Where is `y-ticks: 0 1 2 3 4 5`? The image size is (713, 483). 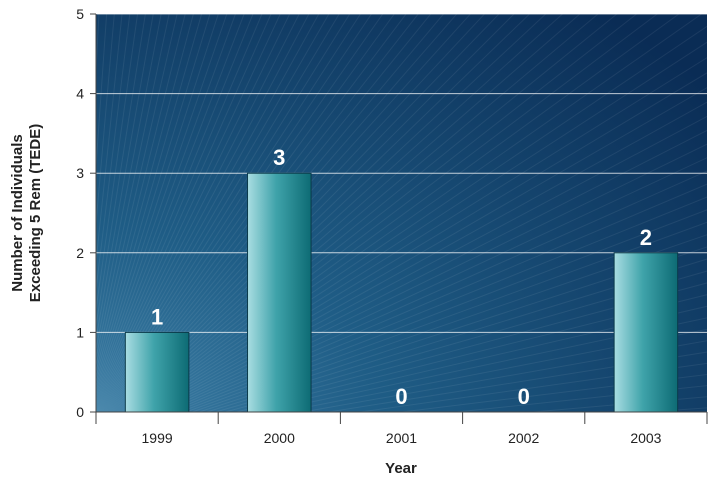 y-ticks: 0 1 2 3 4 5 is located at coordinates (86, 213).